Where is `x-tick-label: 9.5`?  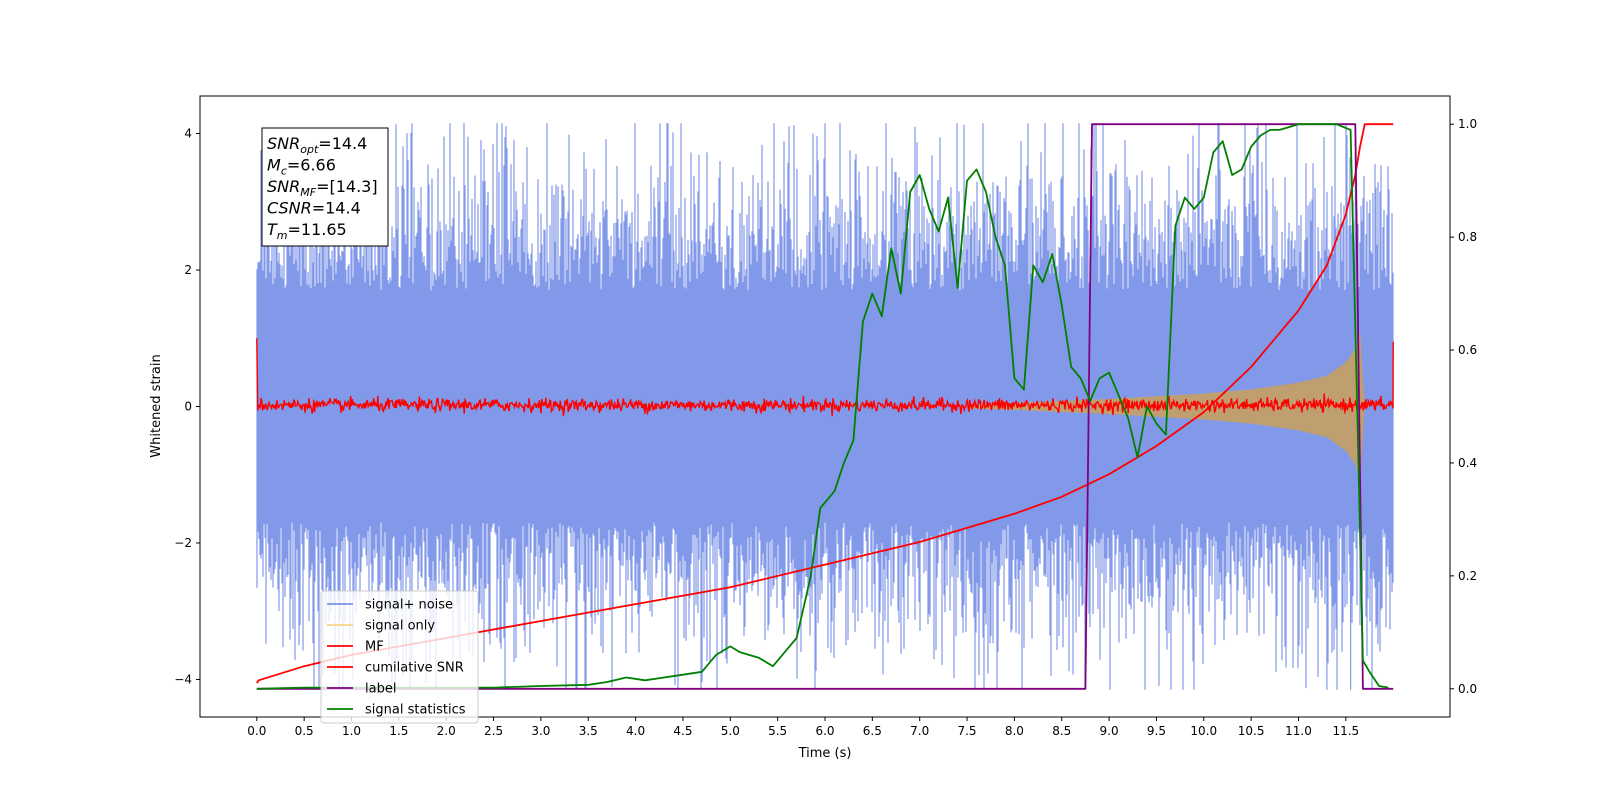 x-tick-label: 9.5 is located at coordinates (1156, 731).